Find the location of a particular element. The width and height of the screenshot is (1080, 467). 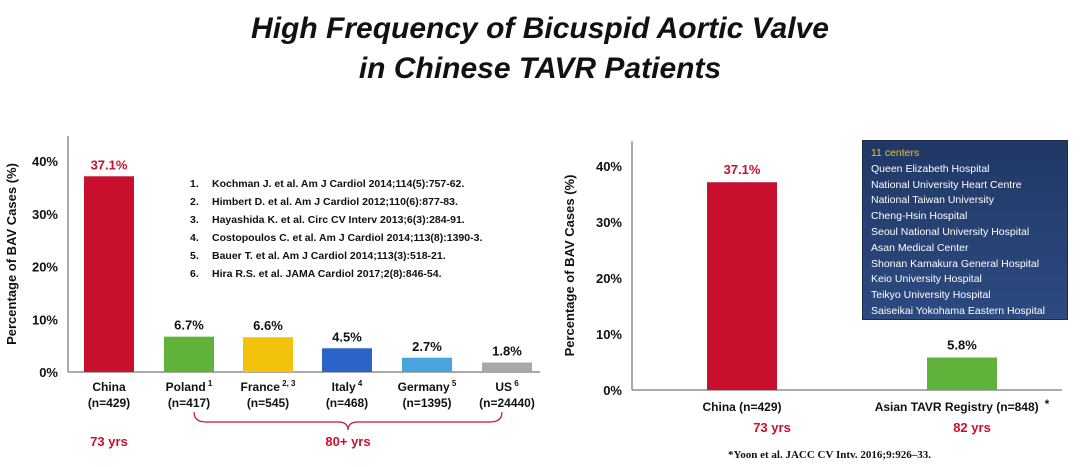

data-label: 6.7% is located at coordinates (189, 325).